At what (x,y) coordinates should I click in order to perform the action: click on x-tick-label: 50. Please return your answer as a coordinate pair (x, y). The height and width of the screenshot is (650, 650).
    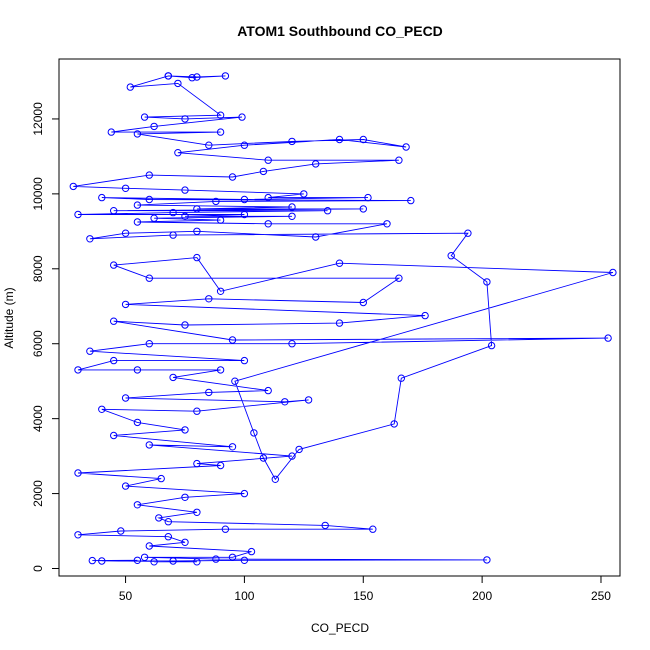
    Looking at the image, I should click on (126, 596).